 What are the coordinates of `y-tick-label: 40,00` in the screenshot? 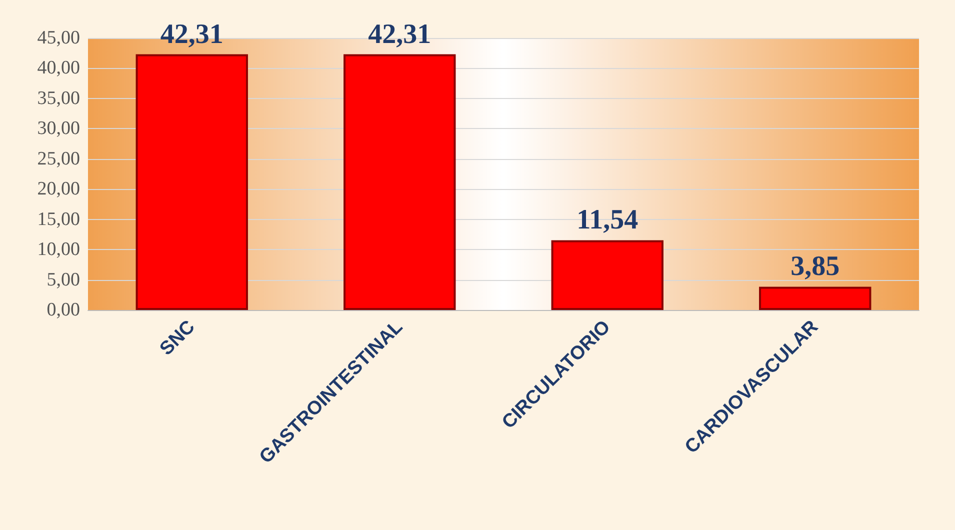 It's located at (58, 68).